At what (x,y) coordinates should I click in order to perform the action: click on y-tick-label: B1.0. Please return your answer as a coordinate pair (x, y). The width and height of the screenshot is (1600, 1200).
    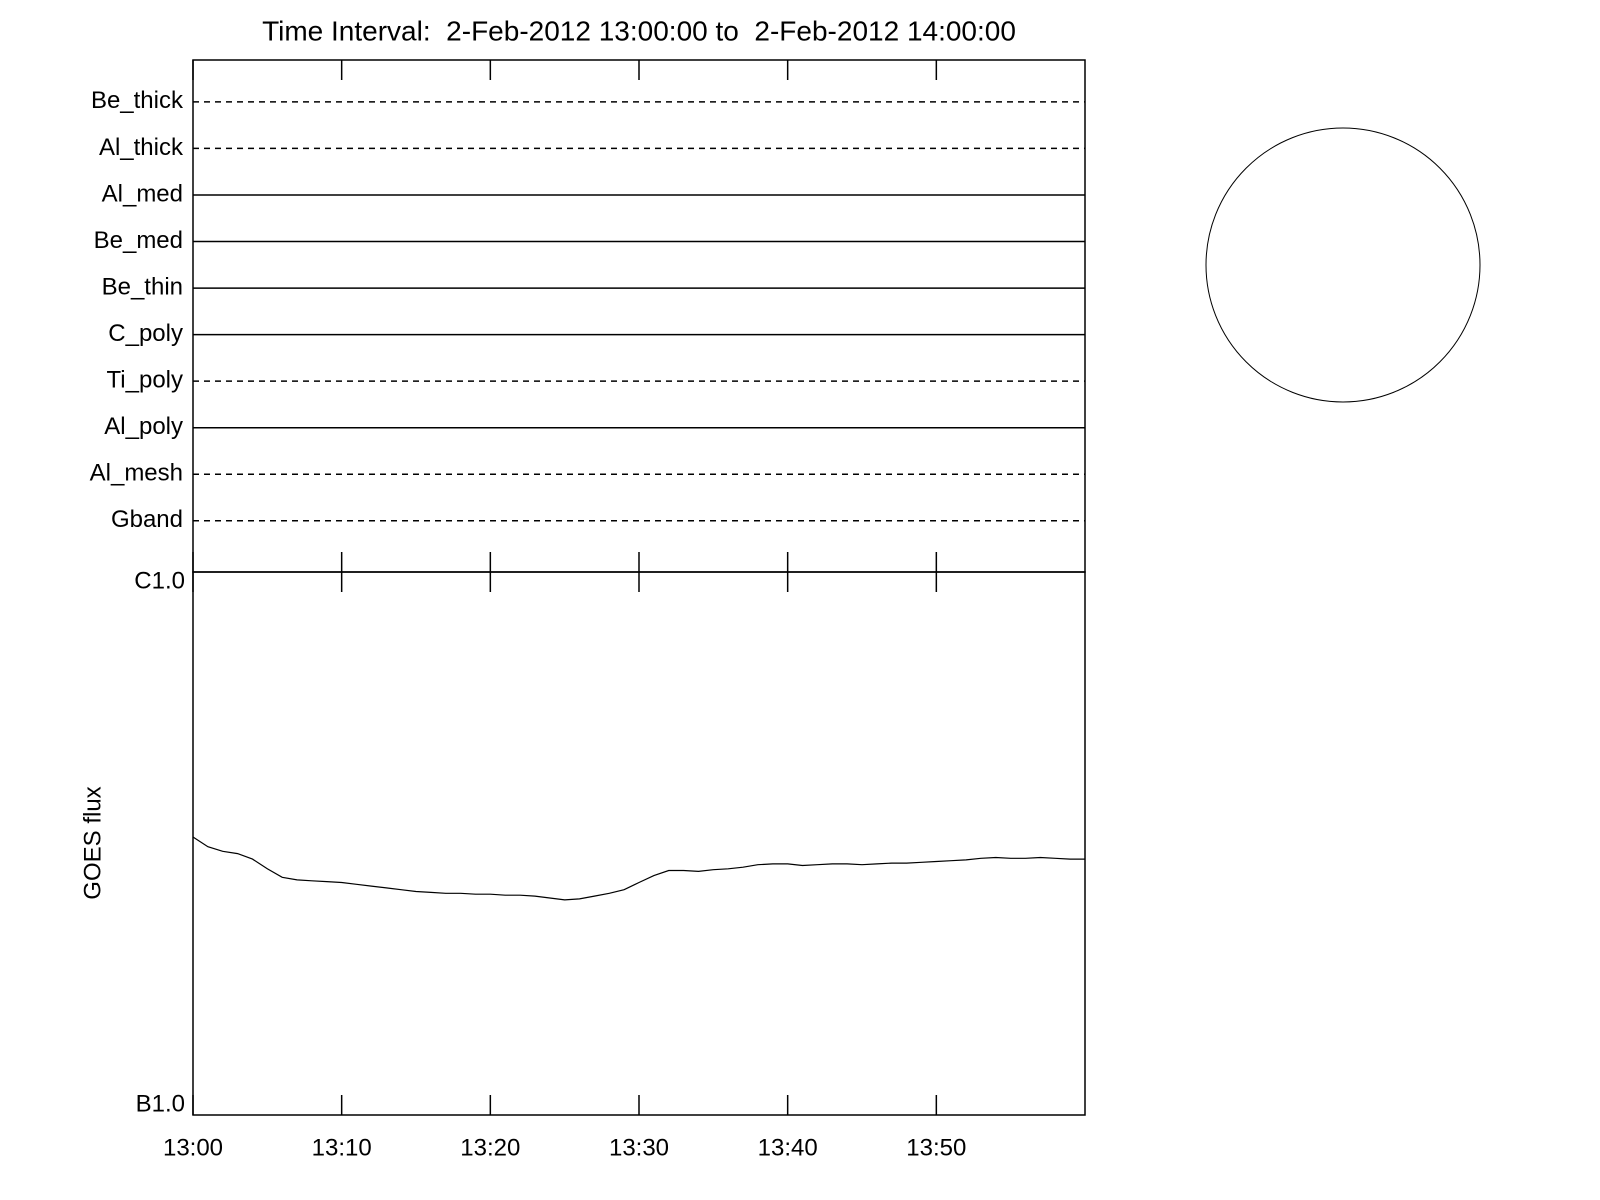
    Looking at the image, I should click on (160, 1103).